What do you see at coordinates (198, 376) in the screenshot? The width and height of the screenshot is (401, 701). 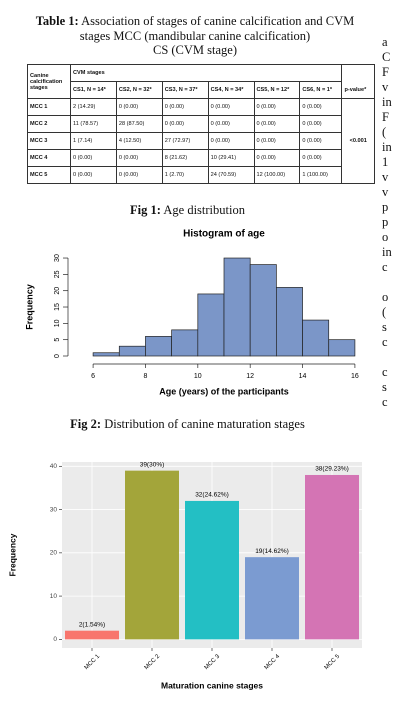 I see `x-tick-label: 10` at bounding box center [198, 376].